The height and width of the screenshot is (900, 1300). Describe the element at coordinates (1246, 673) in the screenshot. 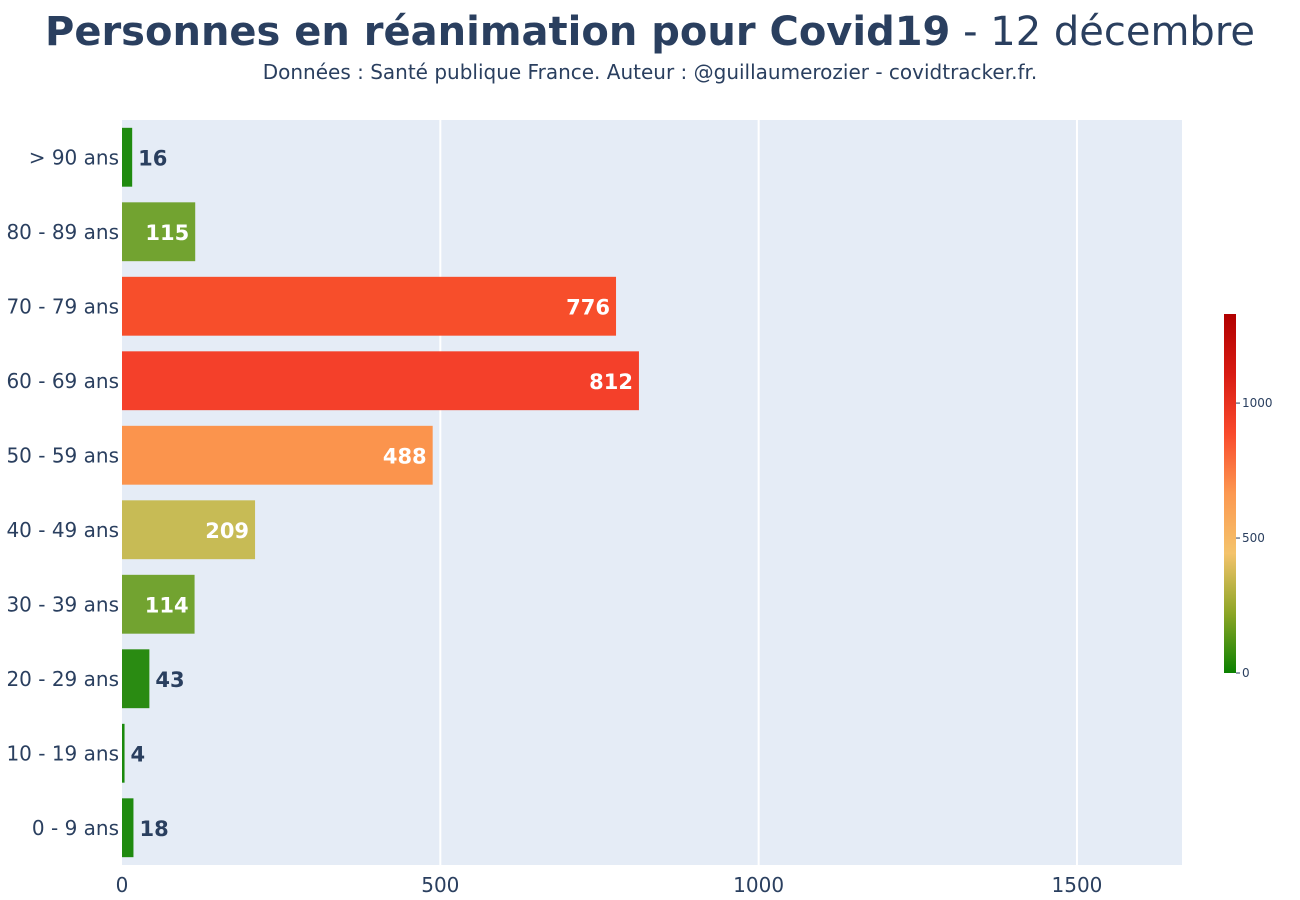

I see `colorbar-tick-label: 0` at that location.